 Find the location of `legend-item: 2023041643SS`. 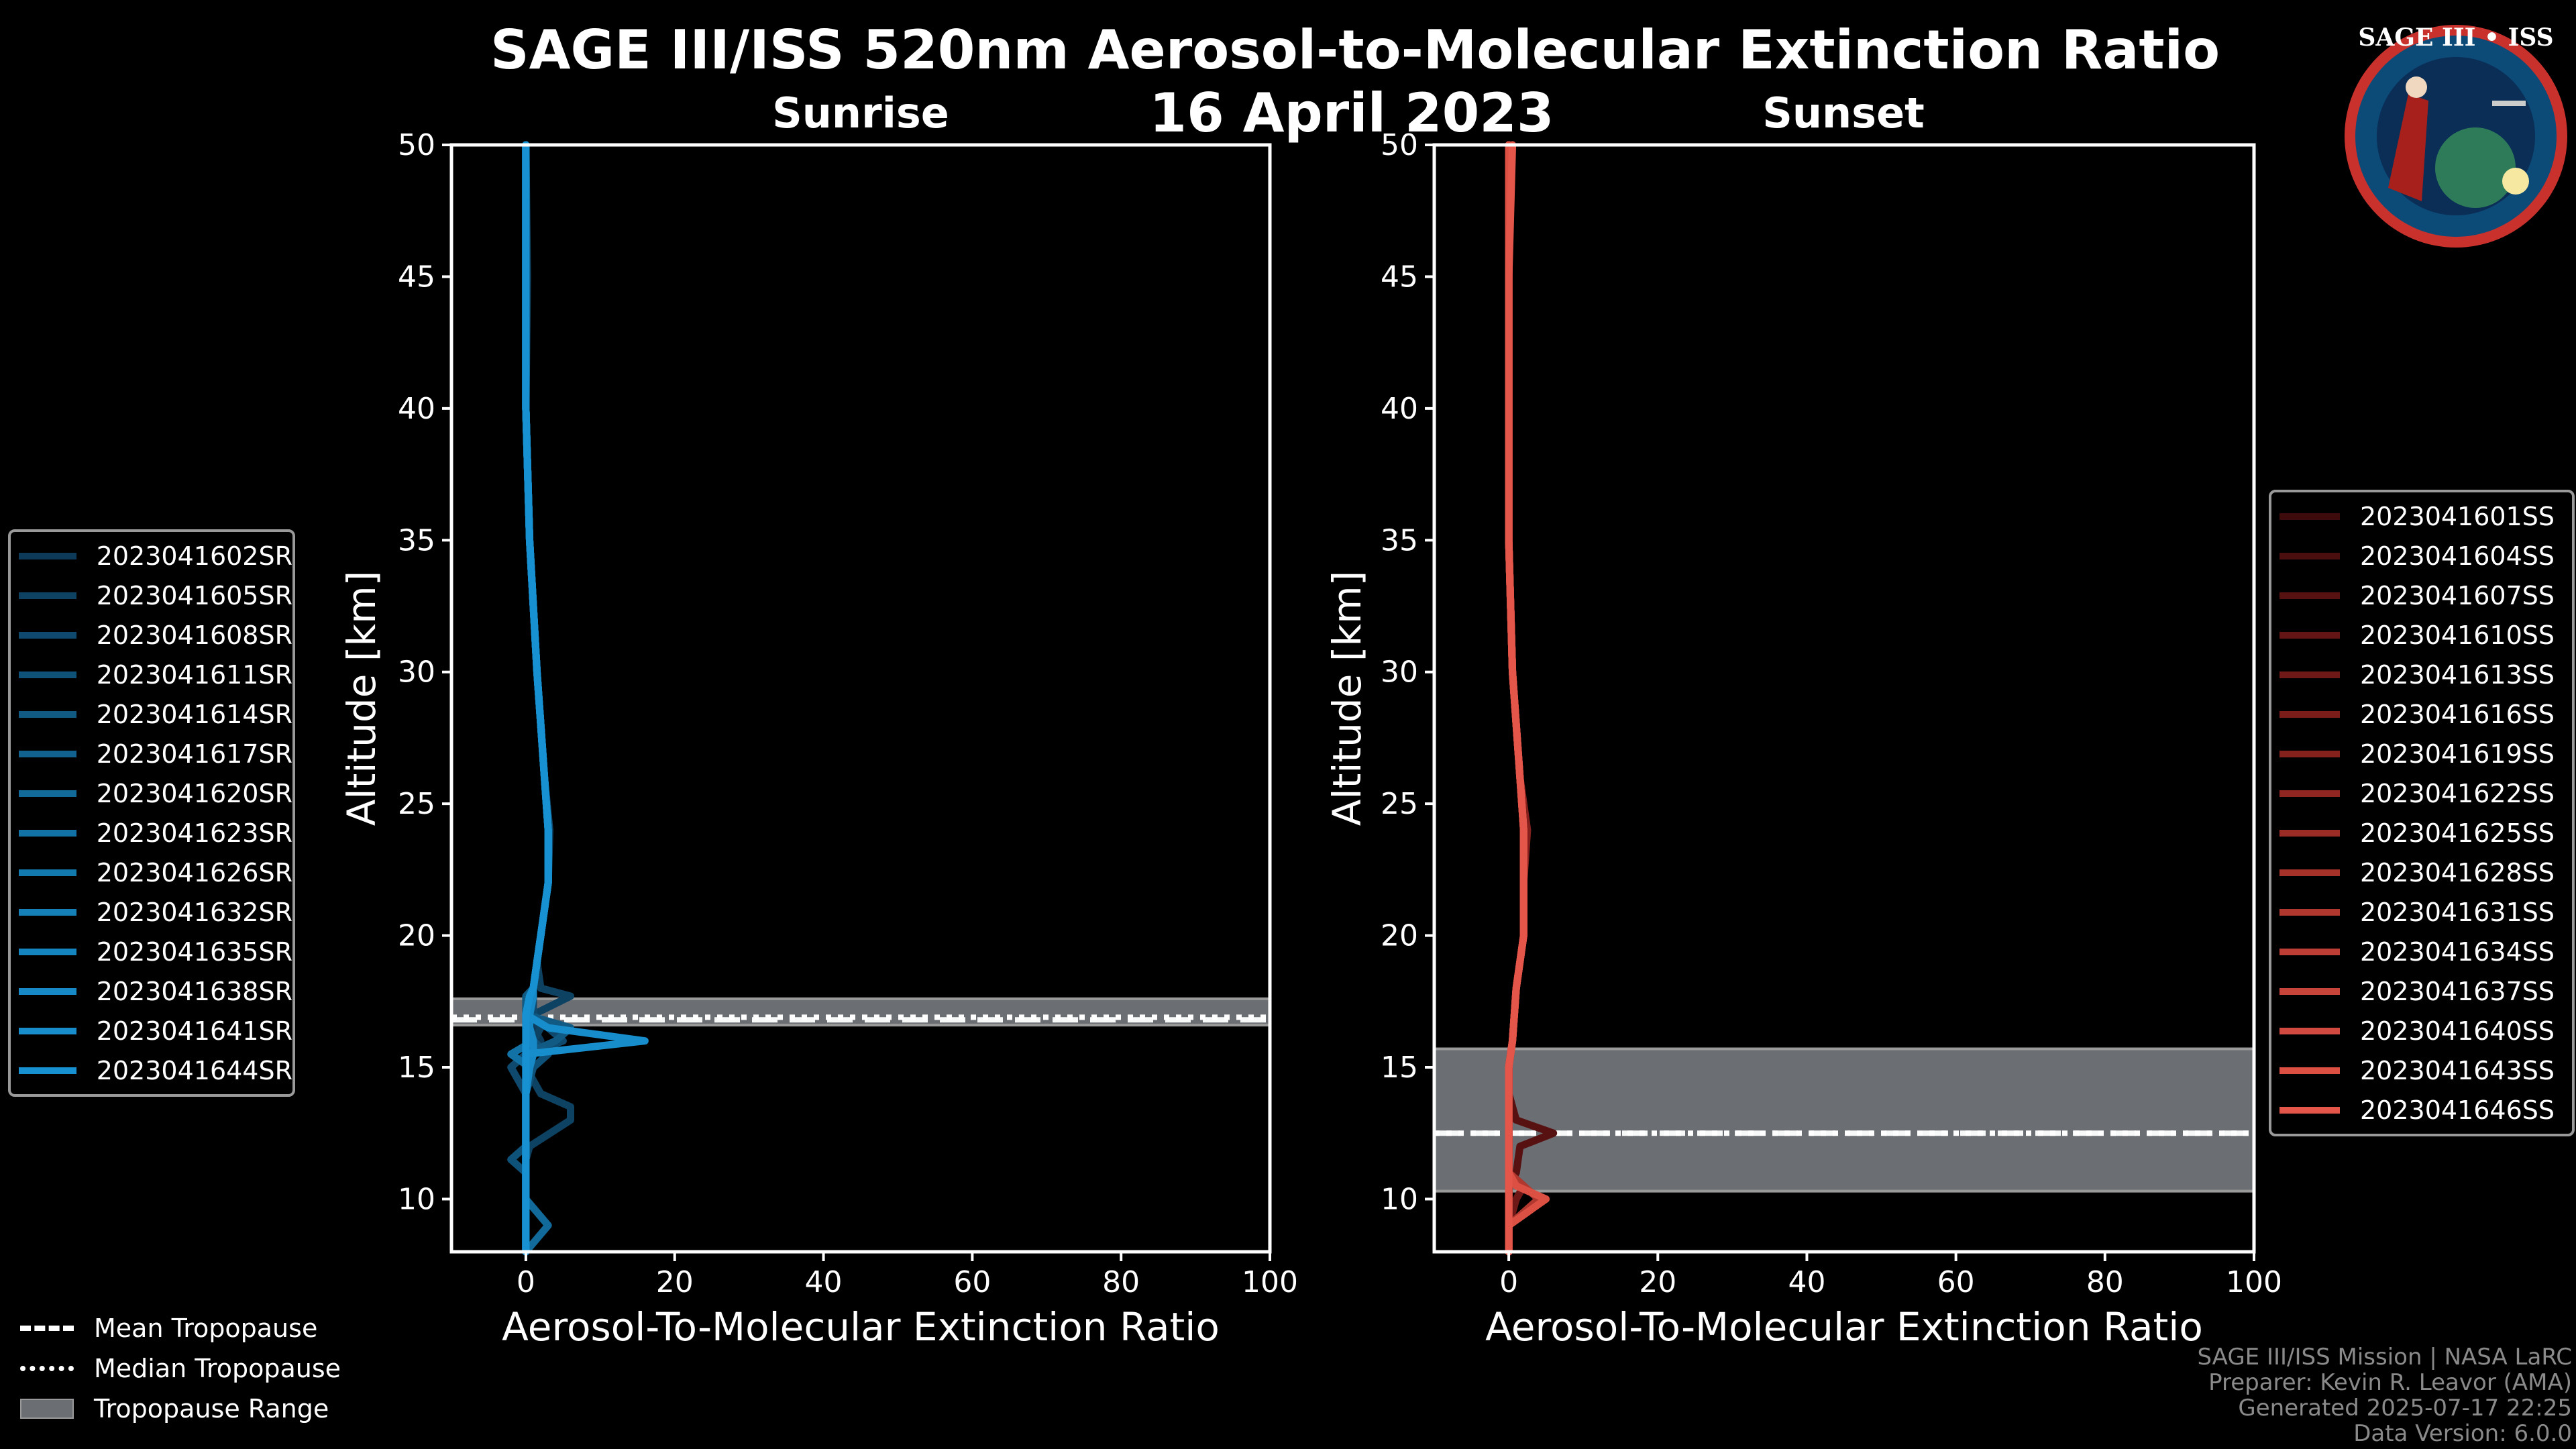

legend-item: 2023041643SS is located at coordinates (2421, 1070).